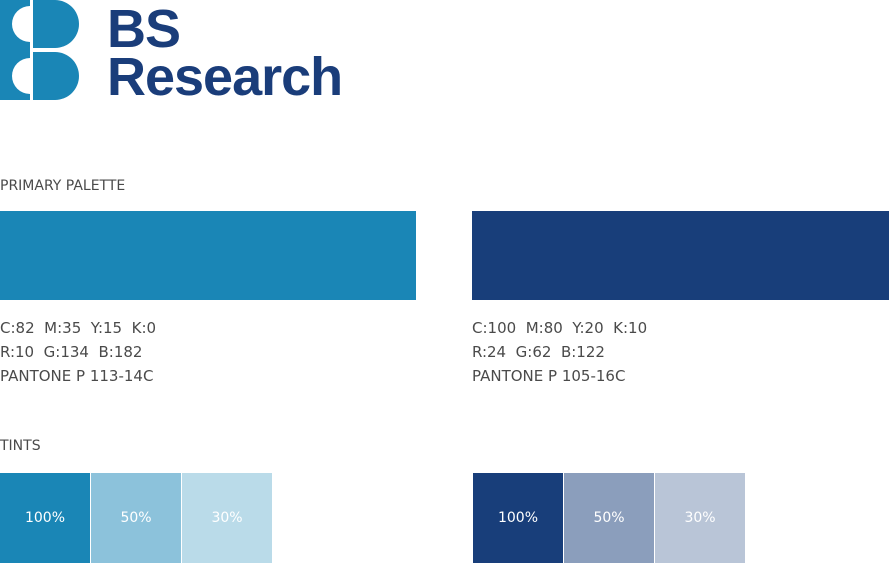 The height and width of the screenshot is (565, 890). I want to click on section-heading: PRIMARY PALETTE, so click(63, 186).